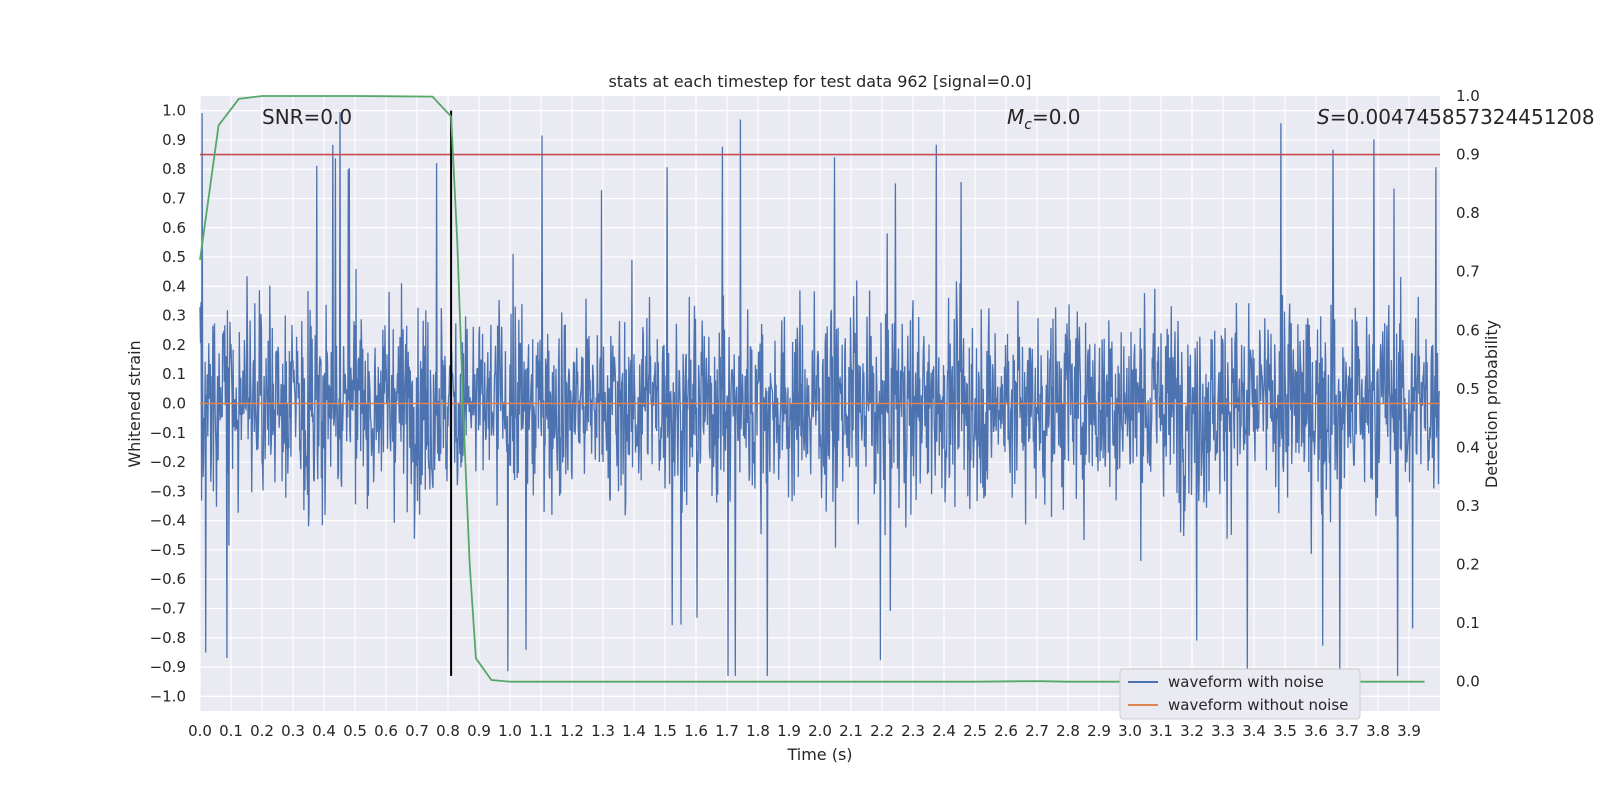 The height and width of the screenshot is (800, 1600). Describe the element at coordinates (174, 111) in the screenshot. I see `y-tick-label: 1.0` at that location.